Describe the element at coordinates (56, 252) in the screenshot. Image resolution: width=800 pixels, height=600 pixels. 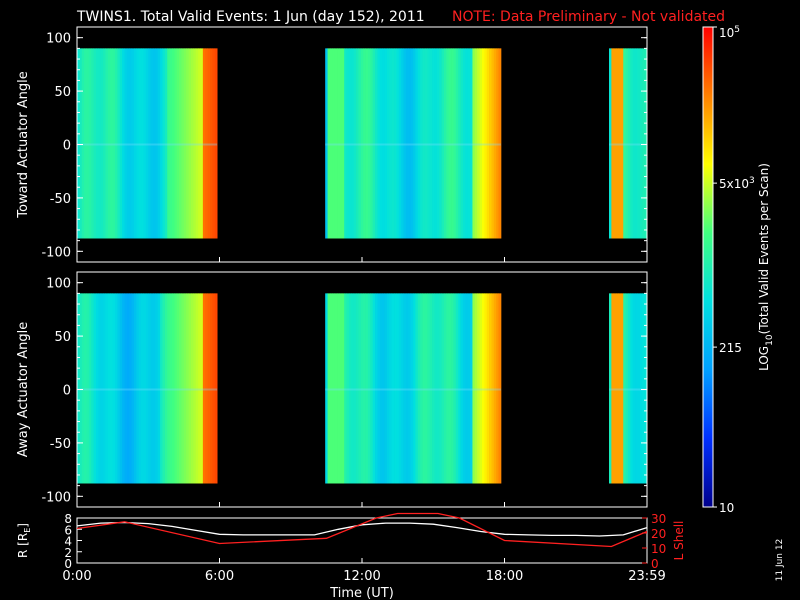
I see `y-tick-label: -100` at that location.